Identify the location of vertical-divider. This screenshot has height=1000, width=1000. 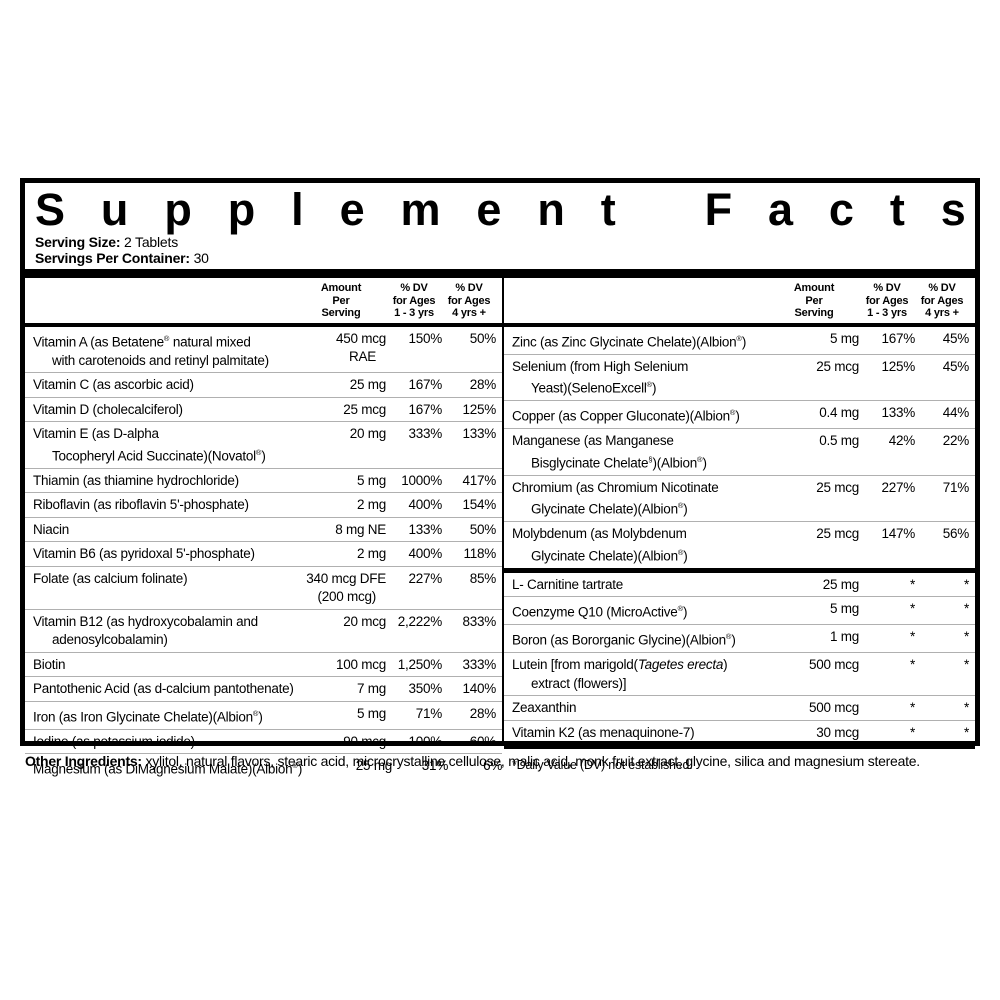
(503, 509).